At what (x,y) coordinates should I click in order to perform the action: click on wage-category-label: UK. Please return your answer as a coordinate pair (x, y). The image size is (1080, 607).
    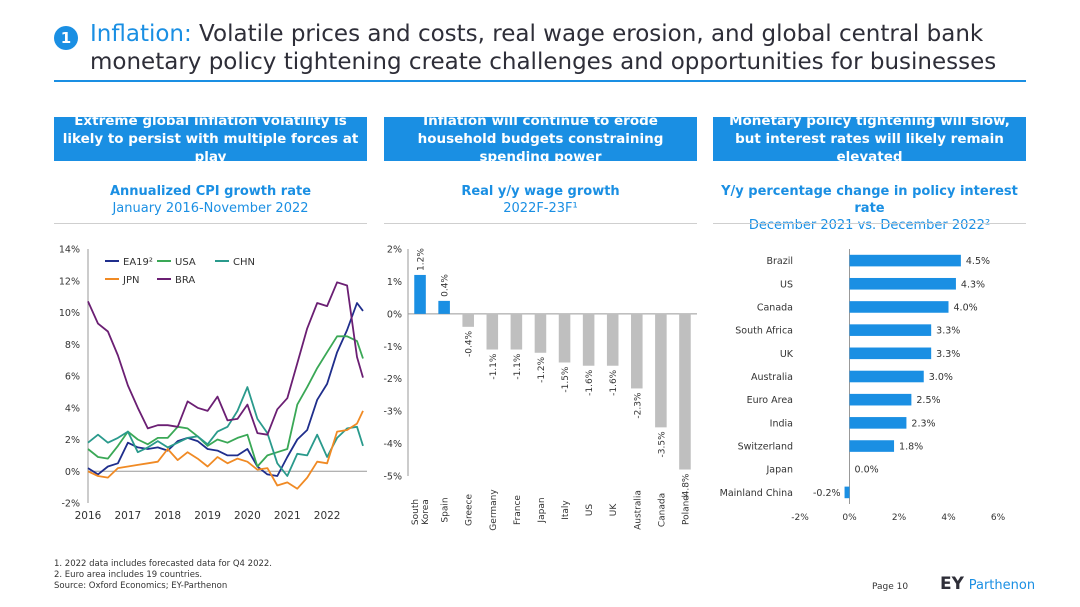
    Looking at the image, I should click on (614, 510).